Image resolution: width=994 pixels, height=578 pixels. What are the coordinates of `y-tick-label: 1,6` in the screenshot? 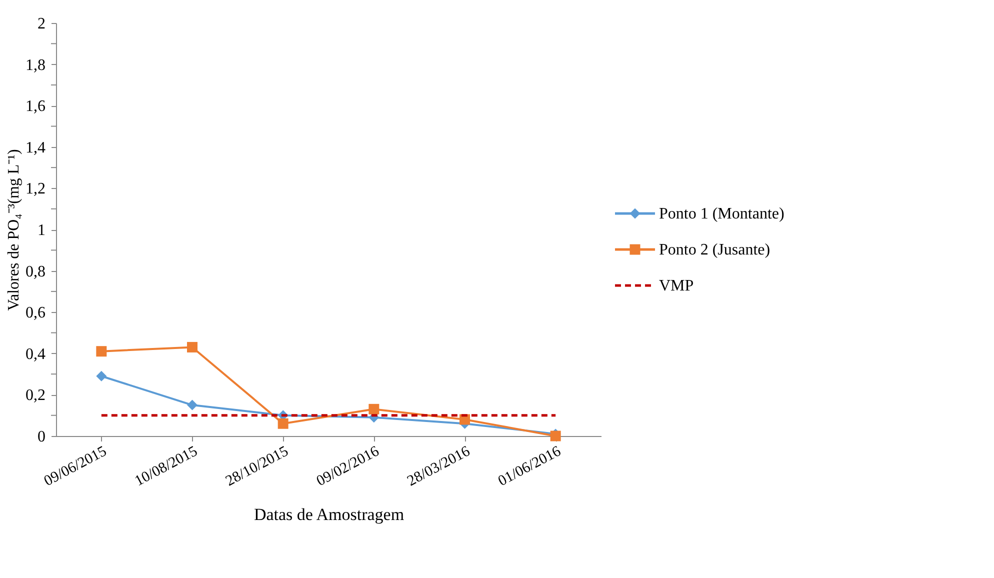 It's located at (36, 107).